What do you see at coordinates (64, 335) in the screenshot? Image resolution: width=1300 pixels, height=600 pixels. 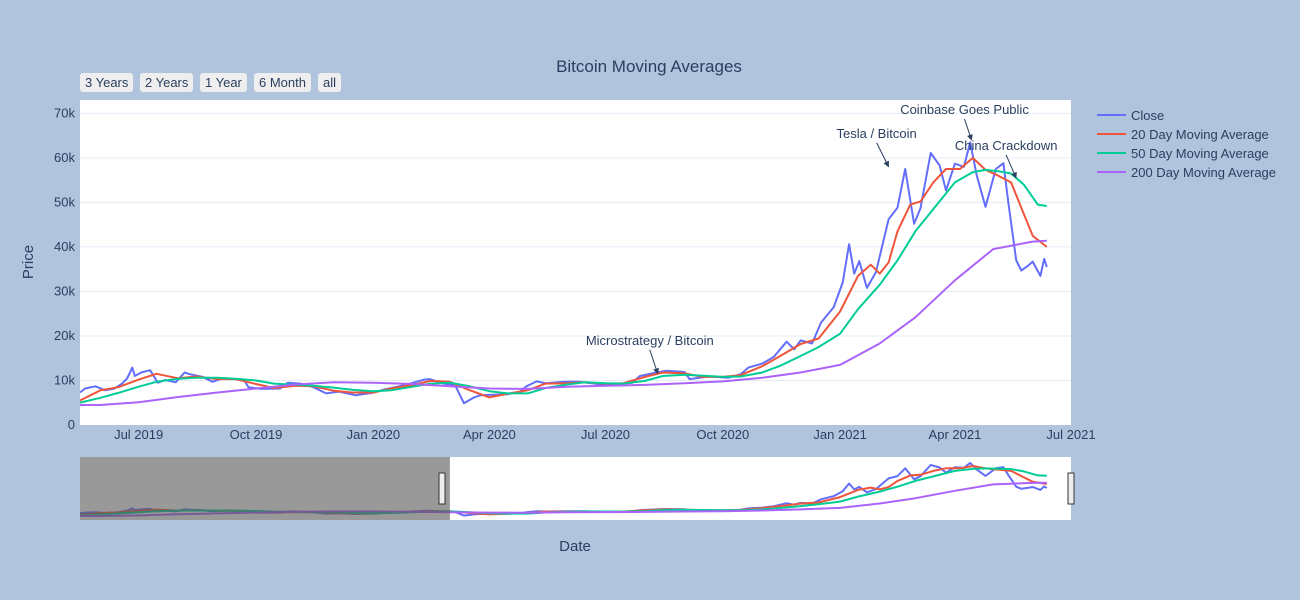 I see `y-tick-label: 20k` at bounding box center [64, 335].